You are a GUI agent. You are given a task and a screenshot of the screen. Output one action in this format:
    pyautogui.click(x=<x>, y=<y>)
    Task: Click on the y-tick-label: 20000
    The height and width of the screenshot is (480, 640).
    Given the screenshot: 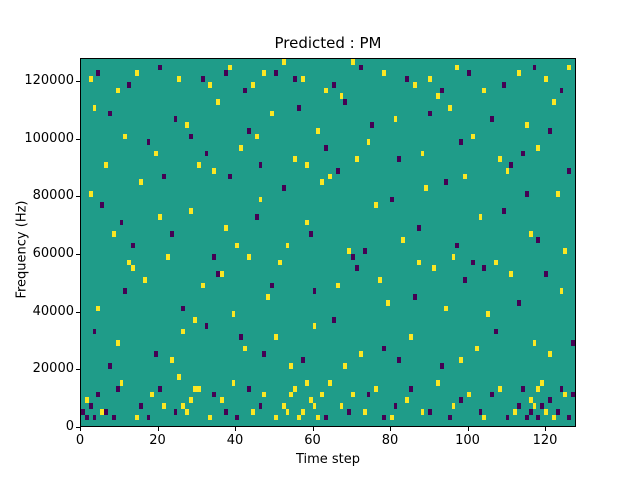 What is the action you would take?
    pyautogui.click(x=53, y=369)
    